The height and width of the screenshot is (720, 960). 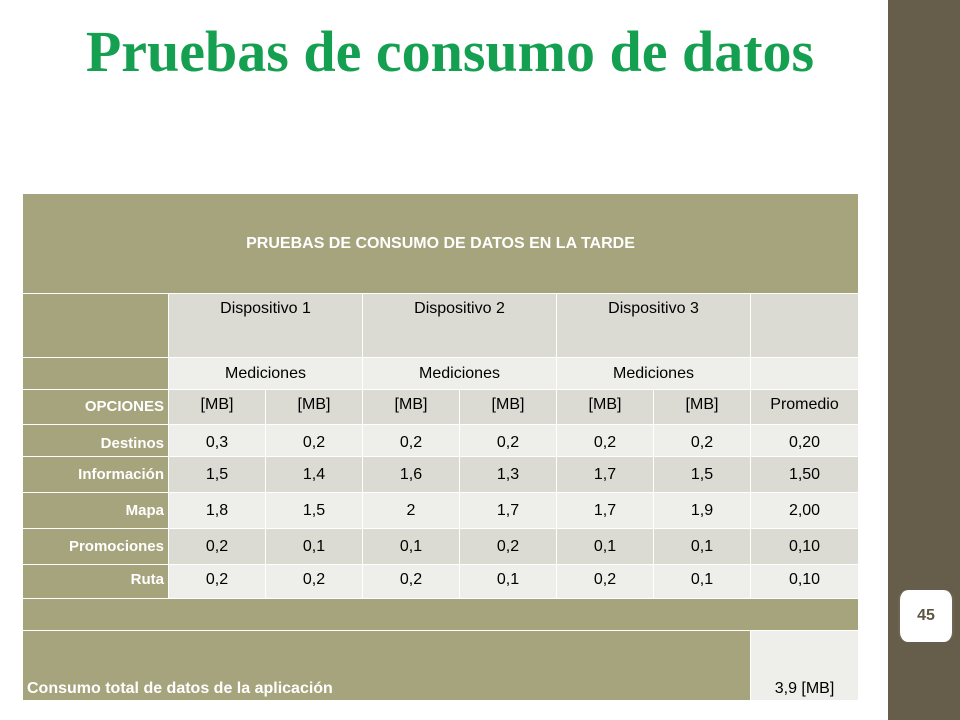 I want to click on page-number: 45, so click(x=926, y=616).